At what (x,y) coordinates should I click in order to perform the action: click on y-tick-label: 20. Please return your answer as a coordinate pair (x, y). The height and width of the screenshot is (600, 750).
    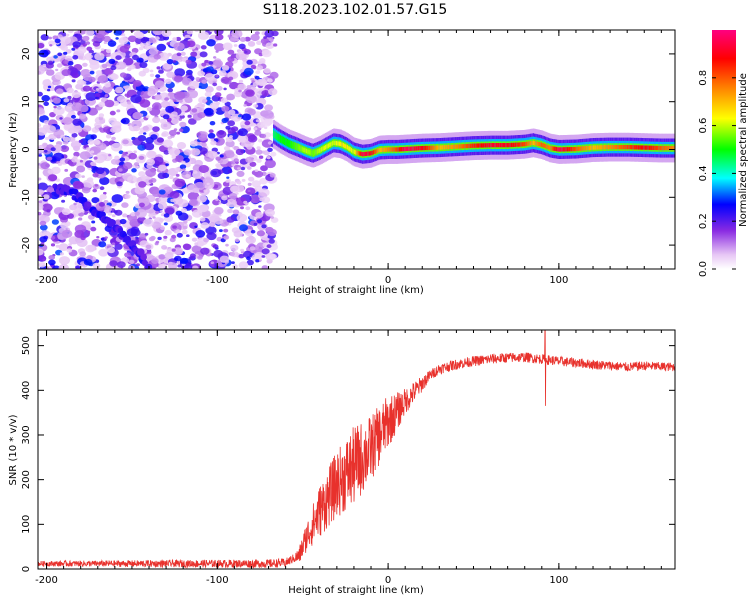
    Looking at the image, I should click on (26, 54).